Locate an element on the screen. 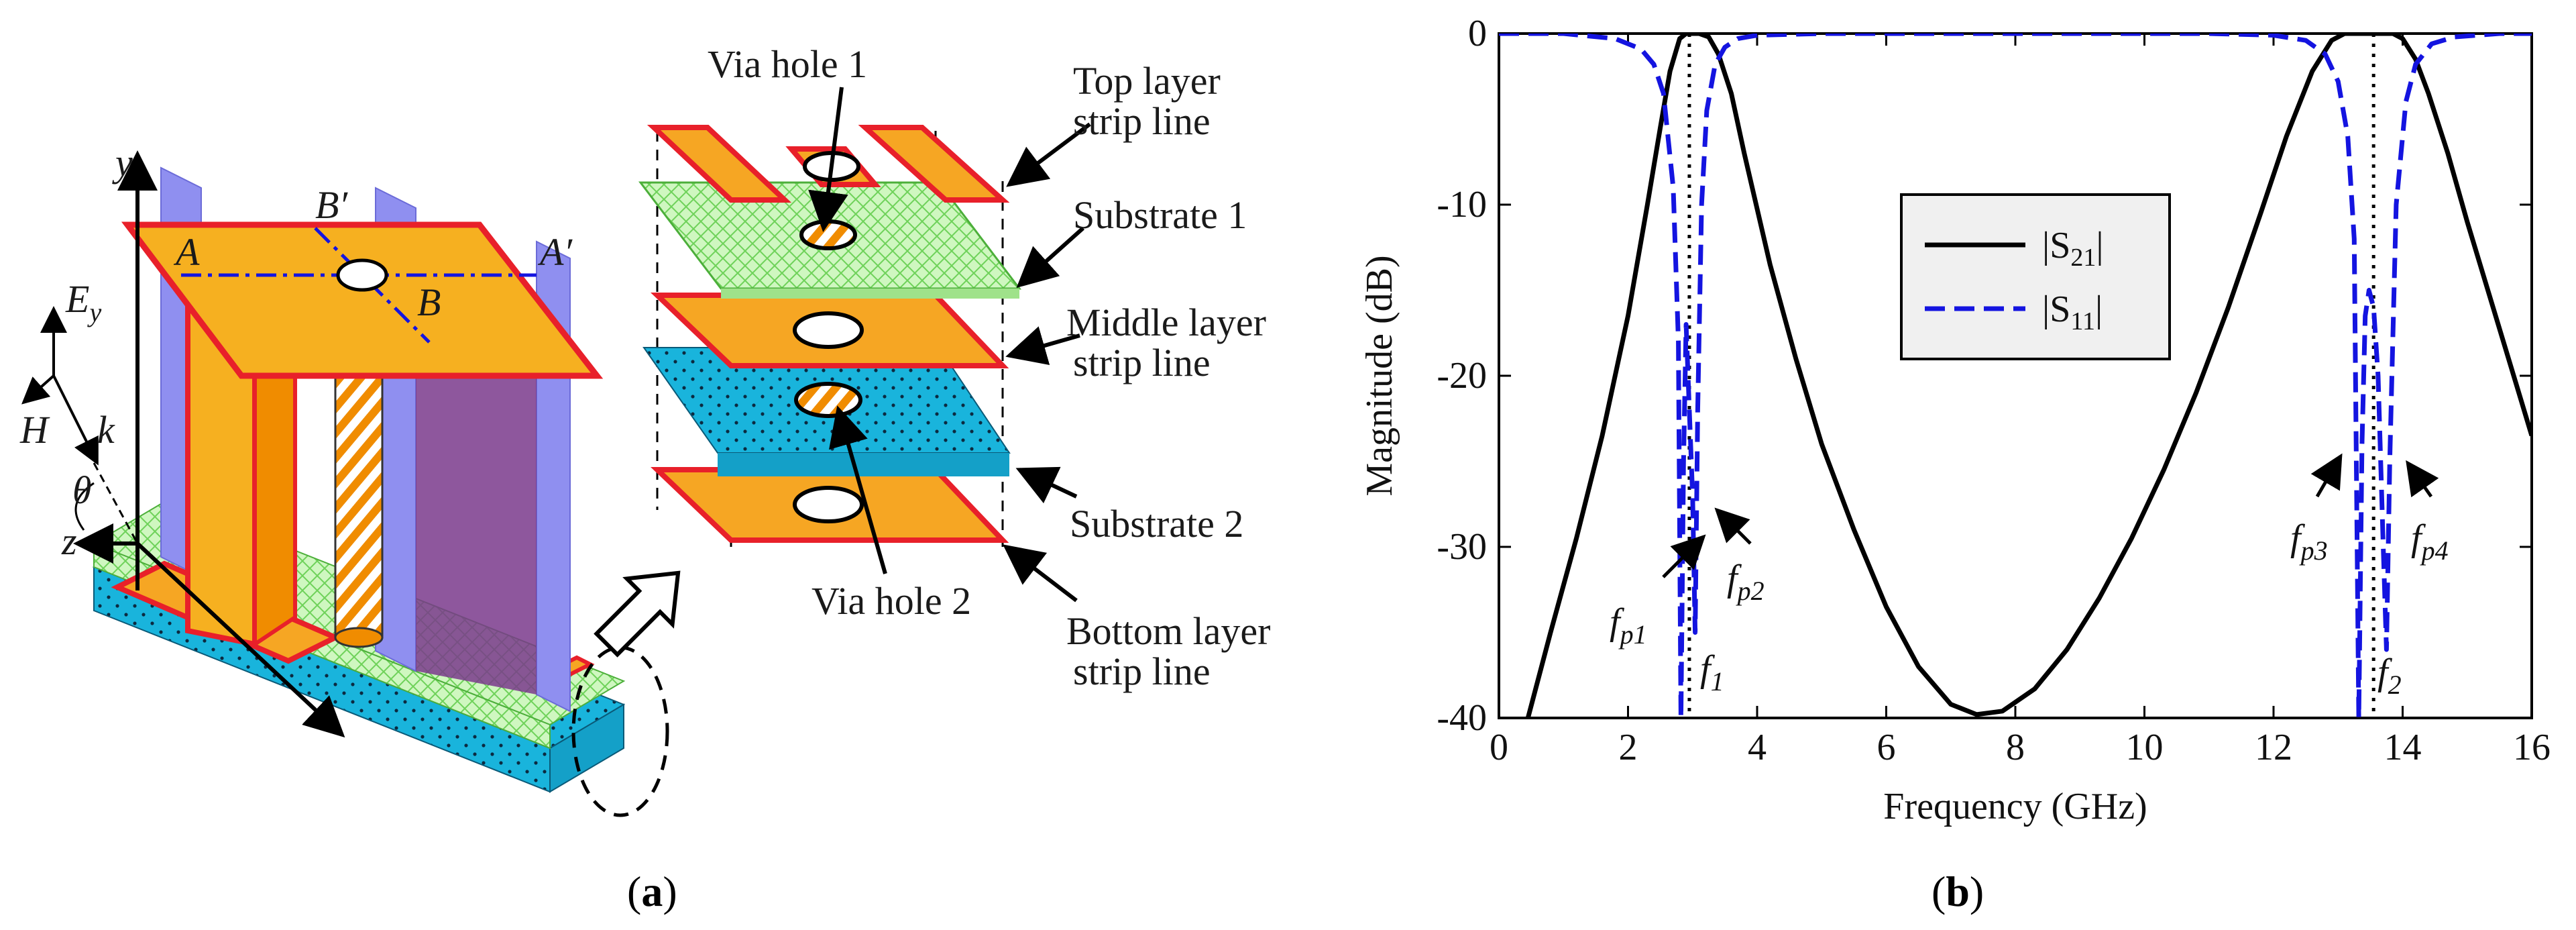 Image resolution: width=2576 pixels, height=930 pixels. label-via-hole-2: Via hole 2 is located at coordinates (891, 601).